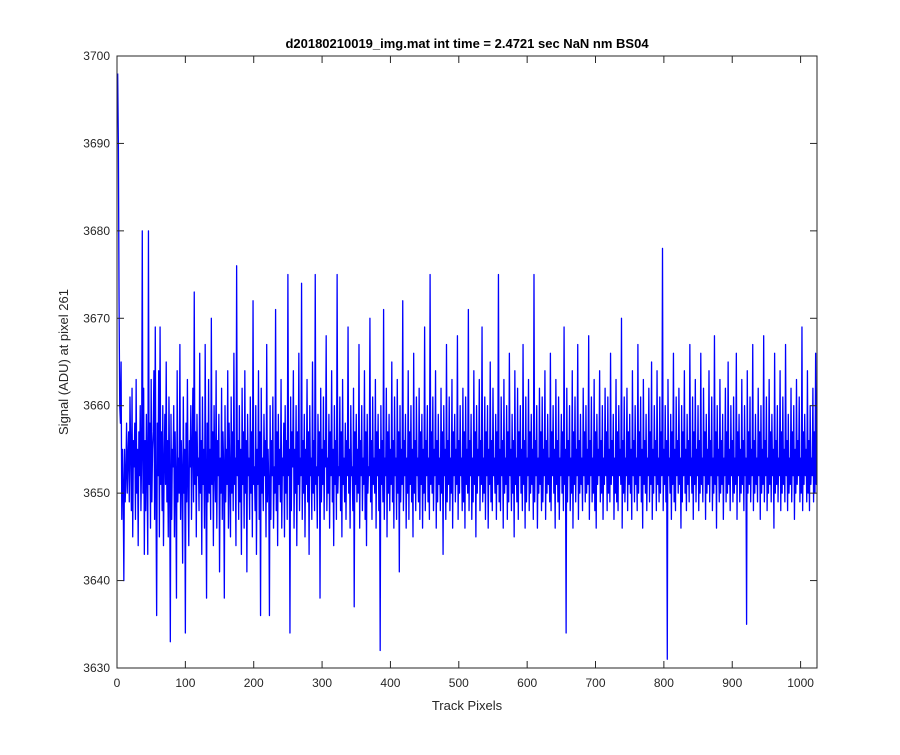 This screenshot has width=900, height=755. Describe the element at coordinates (800, 683) in the screenshot. I see `x-tick-label: 1000` at that location.